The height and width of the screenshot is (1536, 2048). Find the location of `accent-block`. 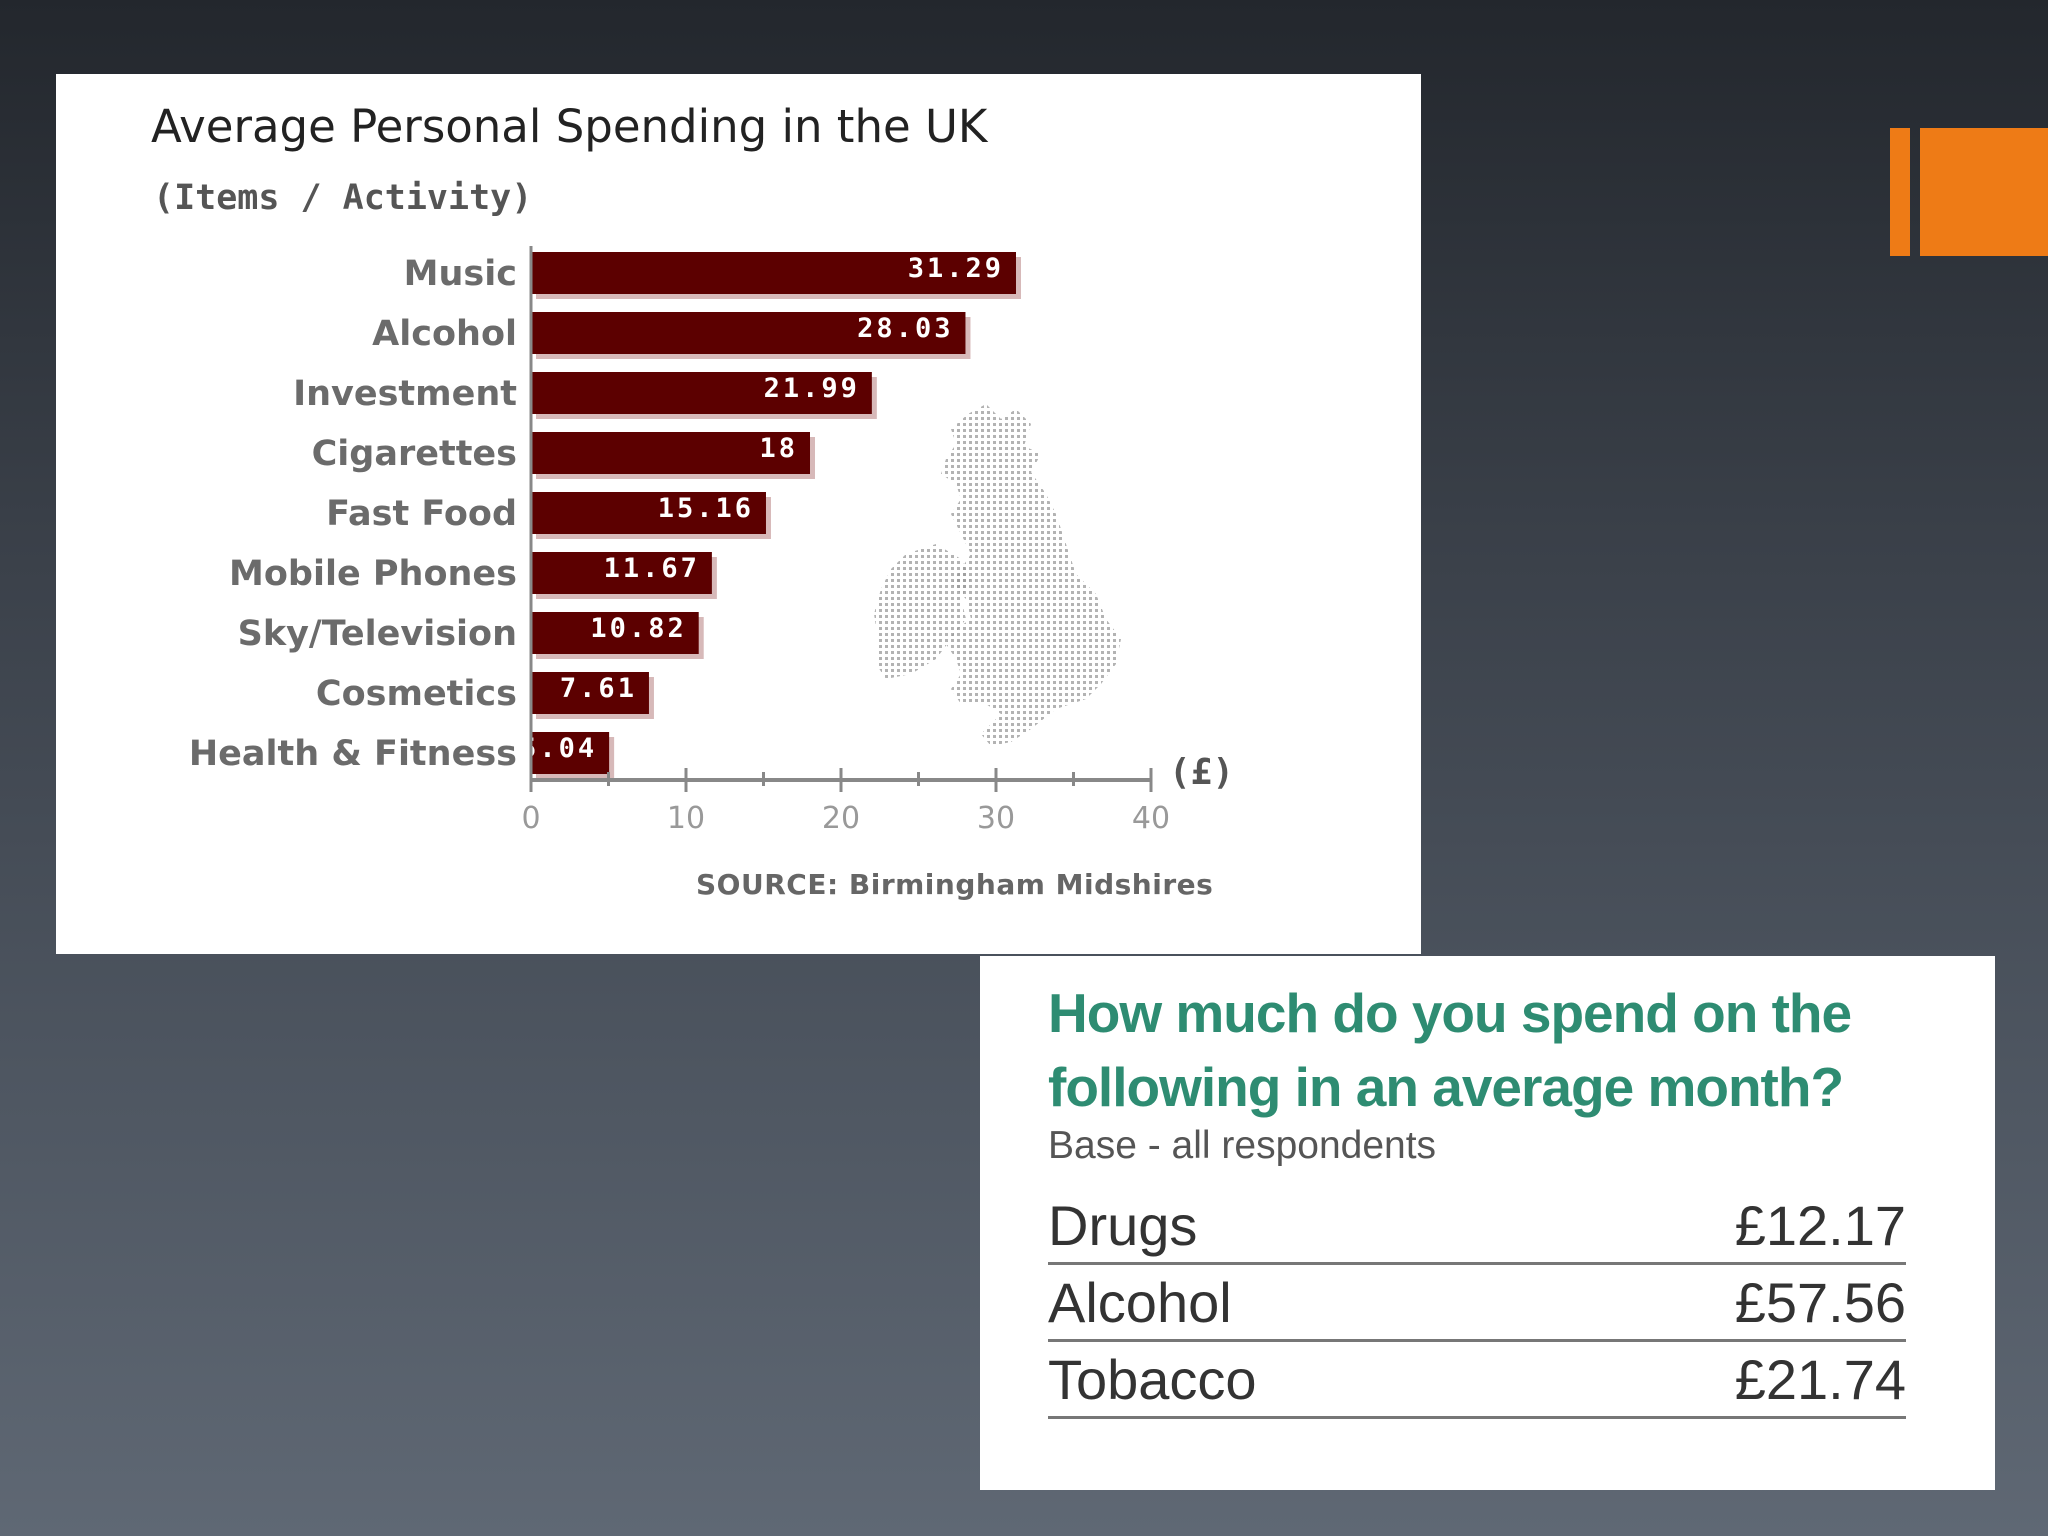

accent-block is located at coordinates (1984, 192).